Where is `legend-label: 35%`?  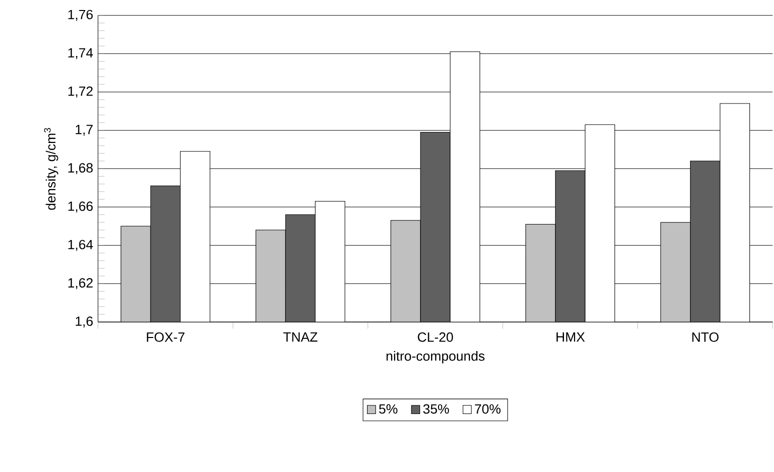
legend-label: 35% is located at coordinates (436, 409).